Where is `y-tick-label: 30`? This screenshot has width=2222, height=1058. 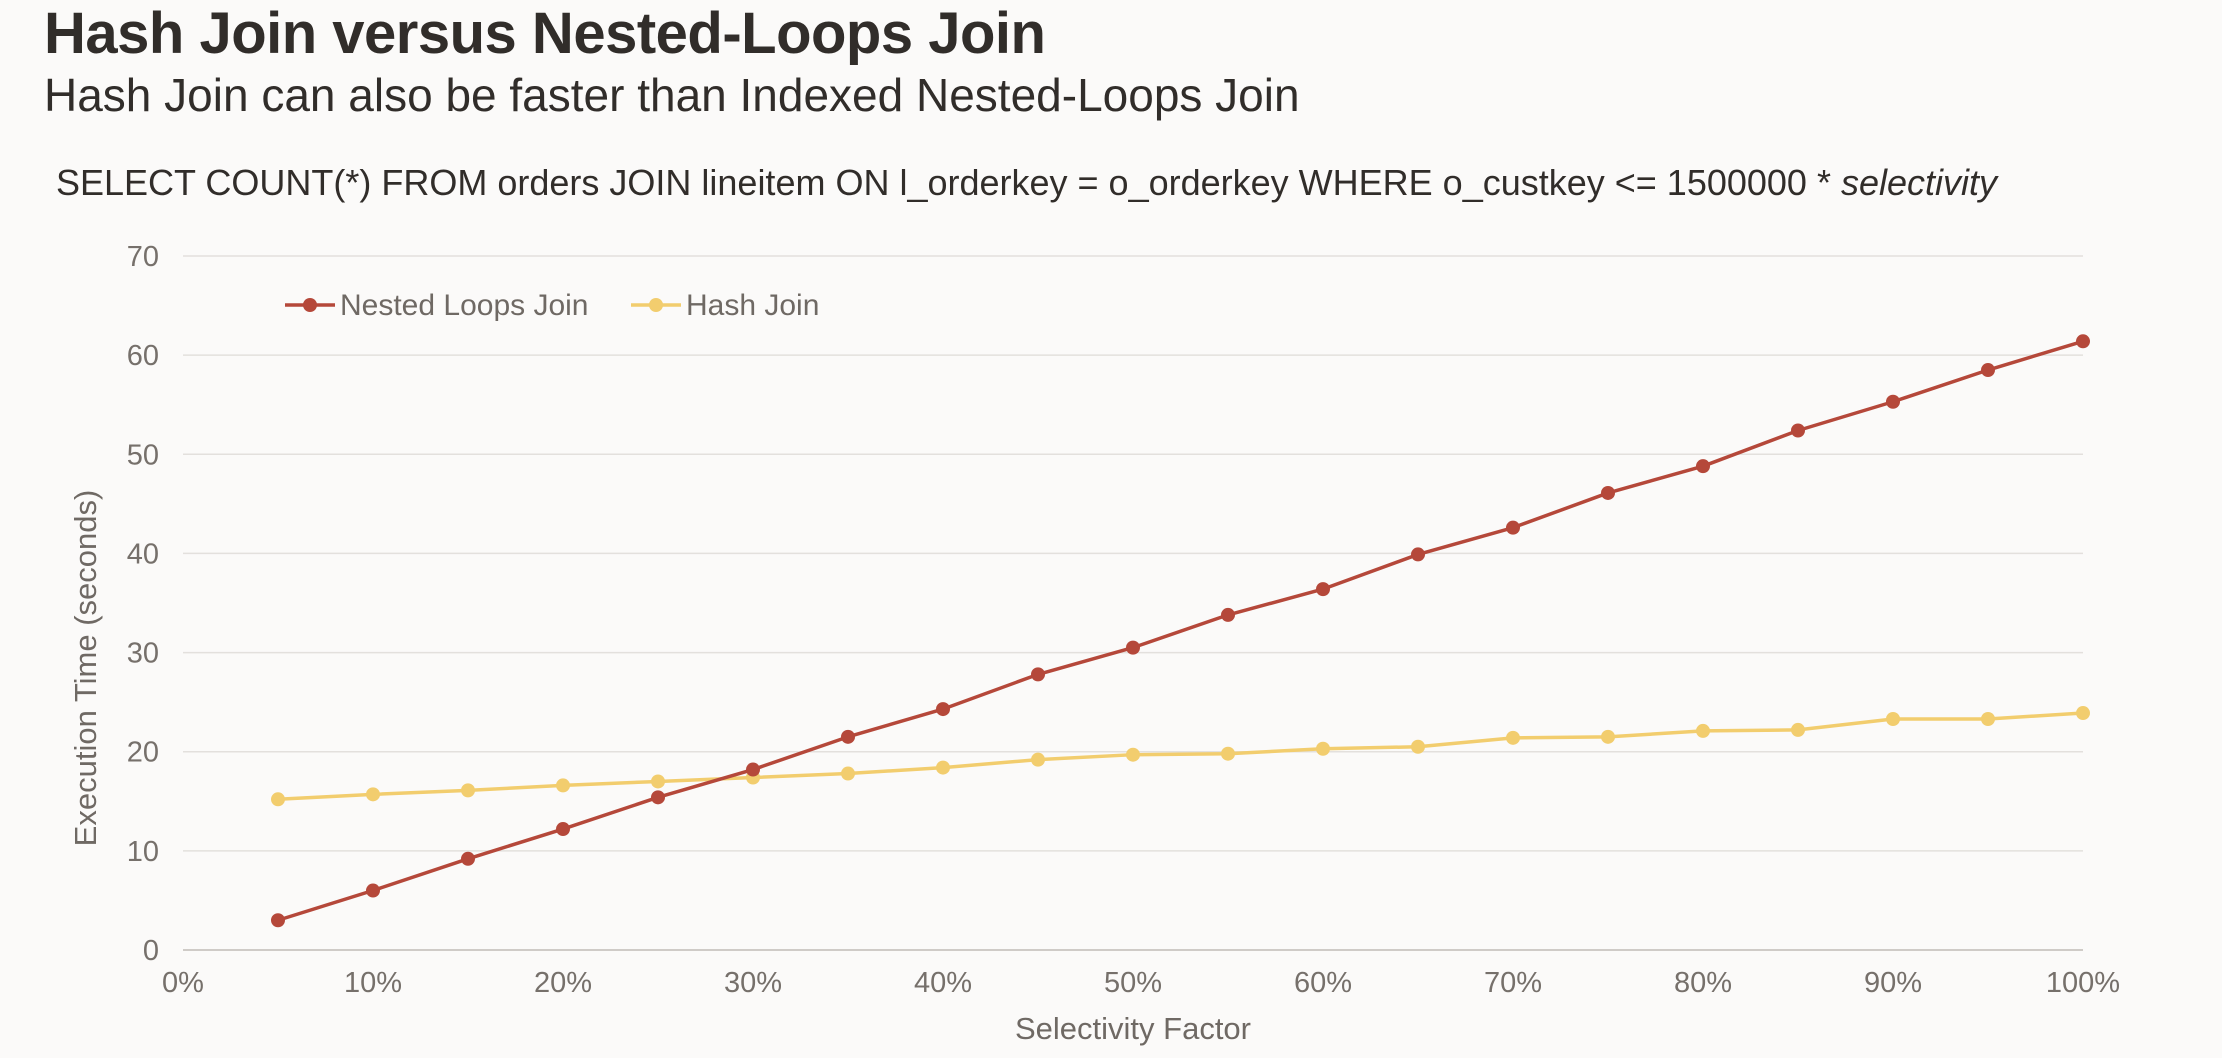 y-tick-label: 30 is located at coordinates (143, 654).